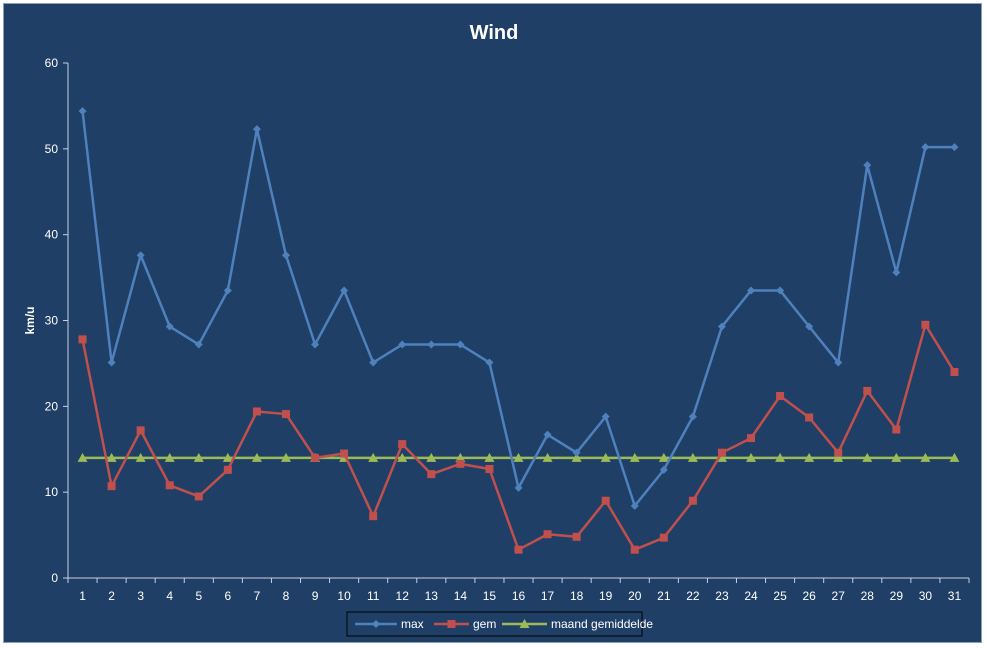 This screenshot has width=987, height=648. I want to click on x-tick-label: 27, so click(839, 596).